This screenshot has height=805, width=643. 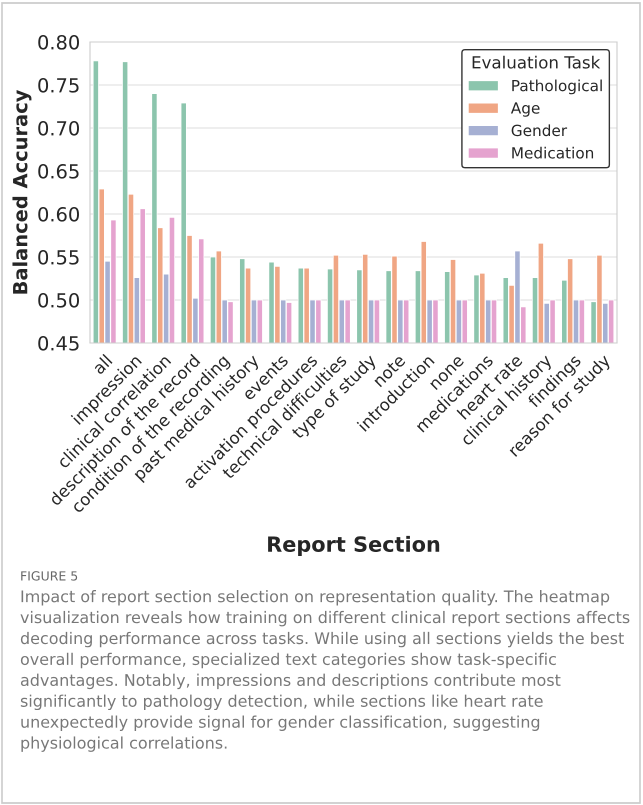 I want to click on y-tick-label: 0.50, so click(x=58, y=300).